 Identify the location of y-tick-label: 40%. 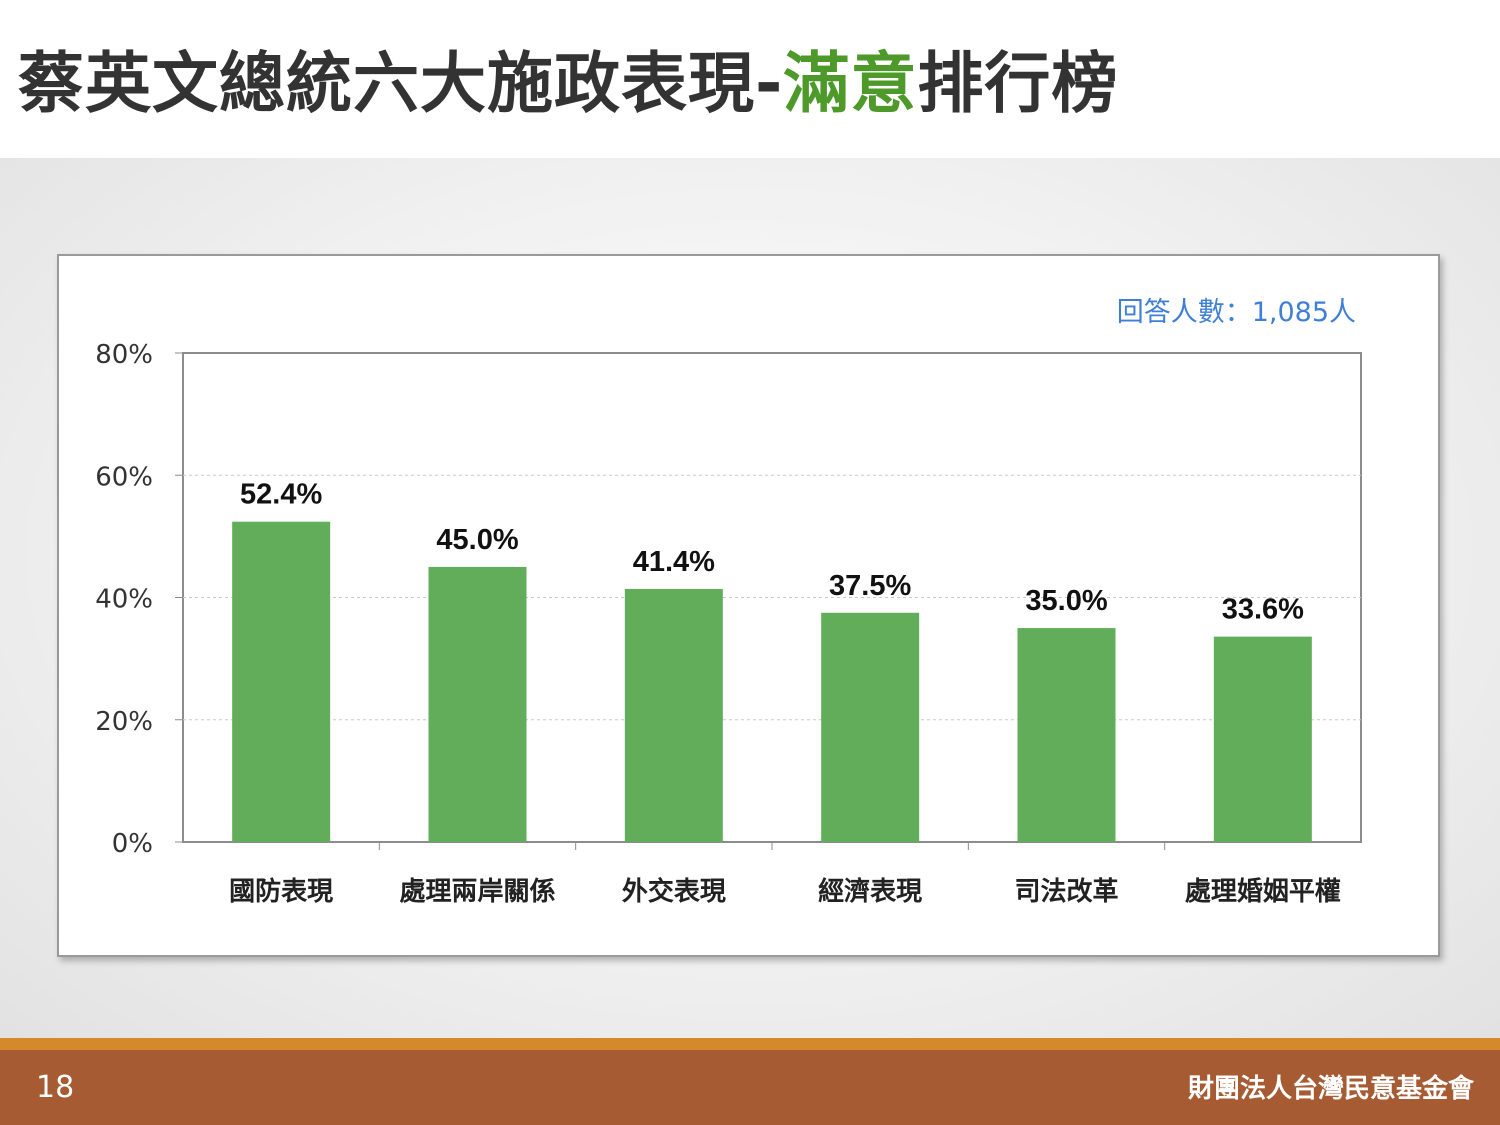
(124, 600).